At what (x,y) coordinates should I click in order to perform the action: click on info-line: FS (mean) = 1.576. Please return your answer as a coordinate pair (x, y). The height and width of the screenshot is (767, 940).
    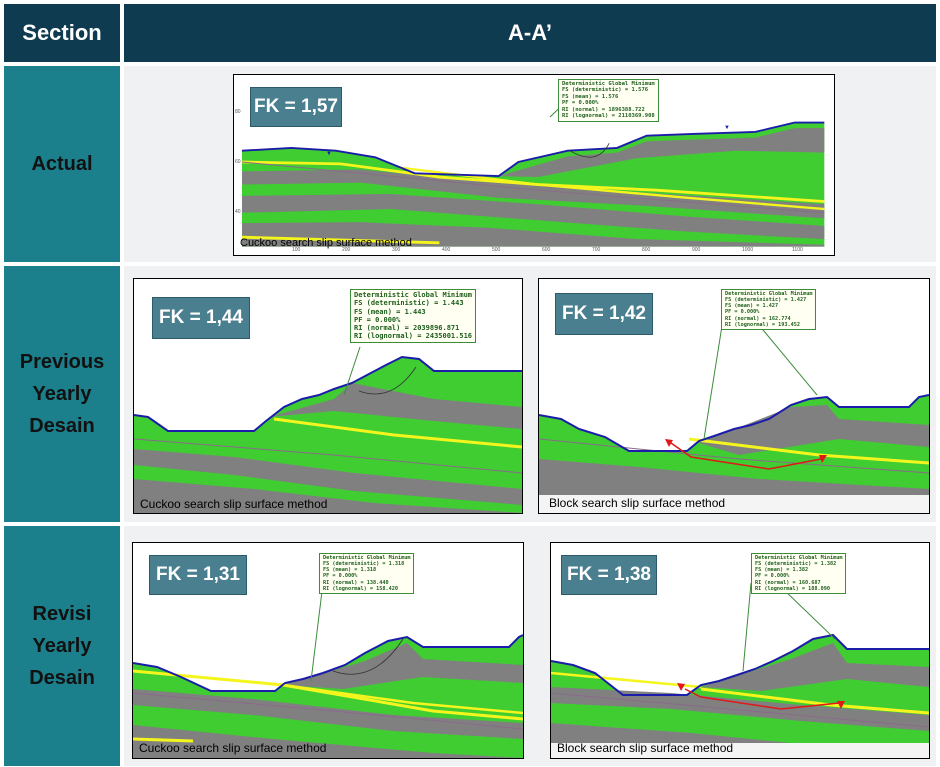
    Looking at the image, I should click on (590, 96).